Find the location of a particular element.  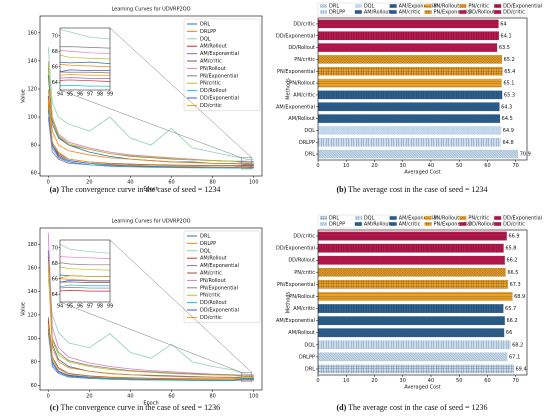

legend-label: DRLPP is located at coordinates (208, 32).